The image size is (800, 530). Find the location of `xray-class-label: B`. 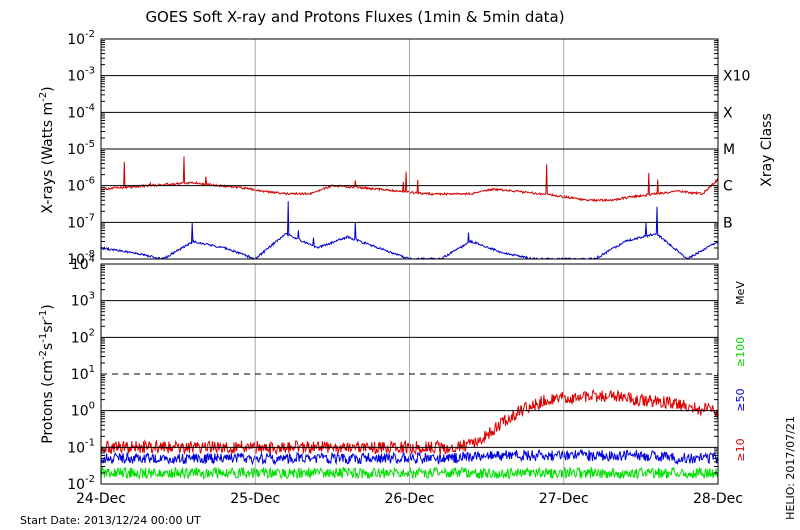

xray-class-label: B is located at coordinates (728, 223).